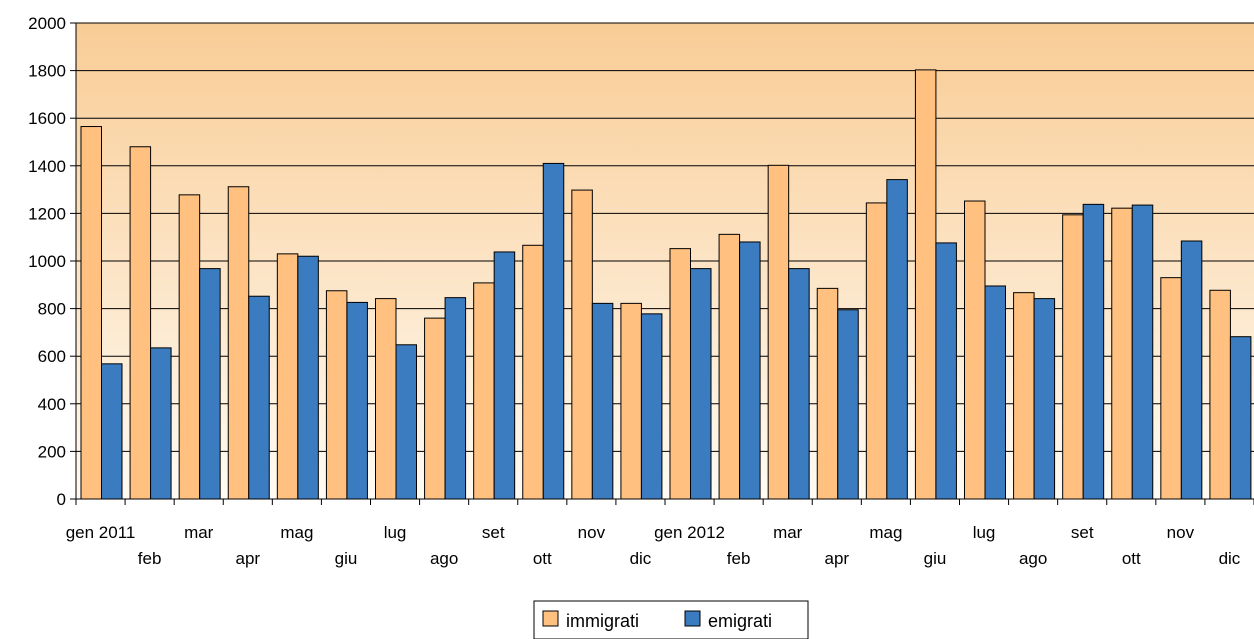 This screenshot has height=639, width=1254. I want to click on y-tick-label: 400, so click(52, 404).